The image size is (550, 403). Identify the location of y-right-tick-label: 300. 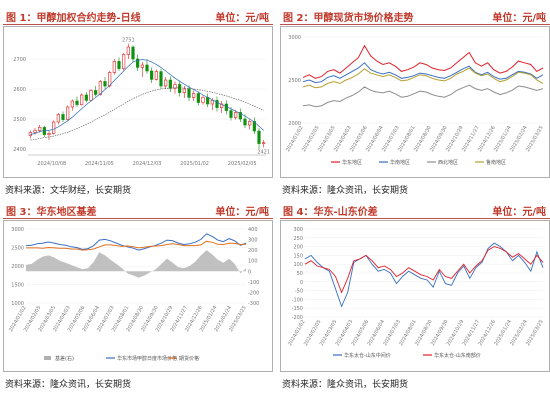
(253, 241).